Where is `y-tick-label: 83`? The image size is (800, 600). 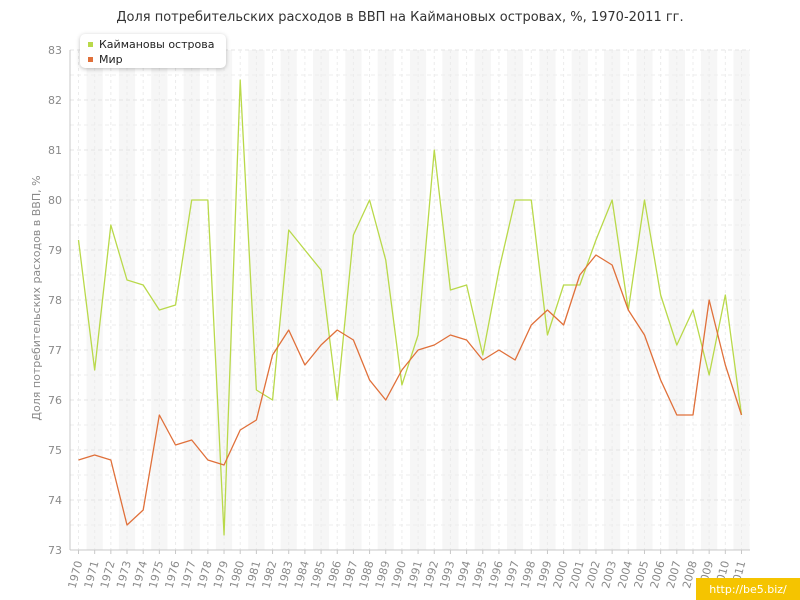 y-tick-label: 83 is located at coordinates (55, 50).